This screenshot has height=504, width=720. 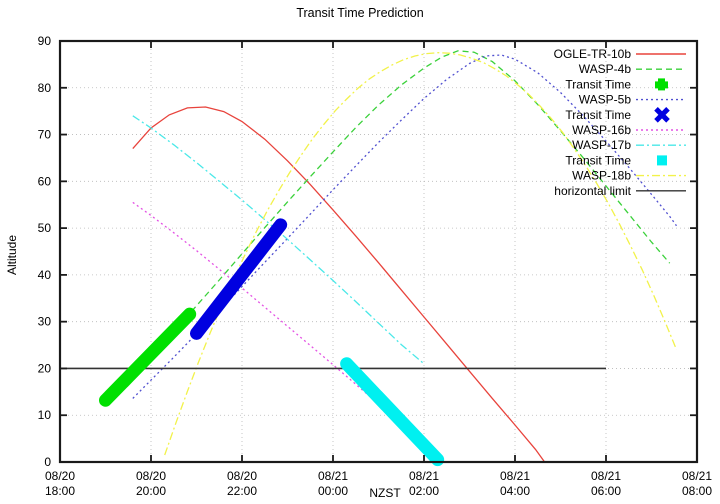 What do you see at coordinates (385, 493) in the screenshot?
I see `x-axis-label: NZST` at bounding box center [385, 493].